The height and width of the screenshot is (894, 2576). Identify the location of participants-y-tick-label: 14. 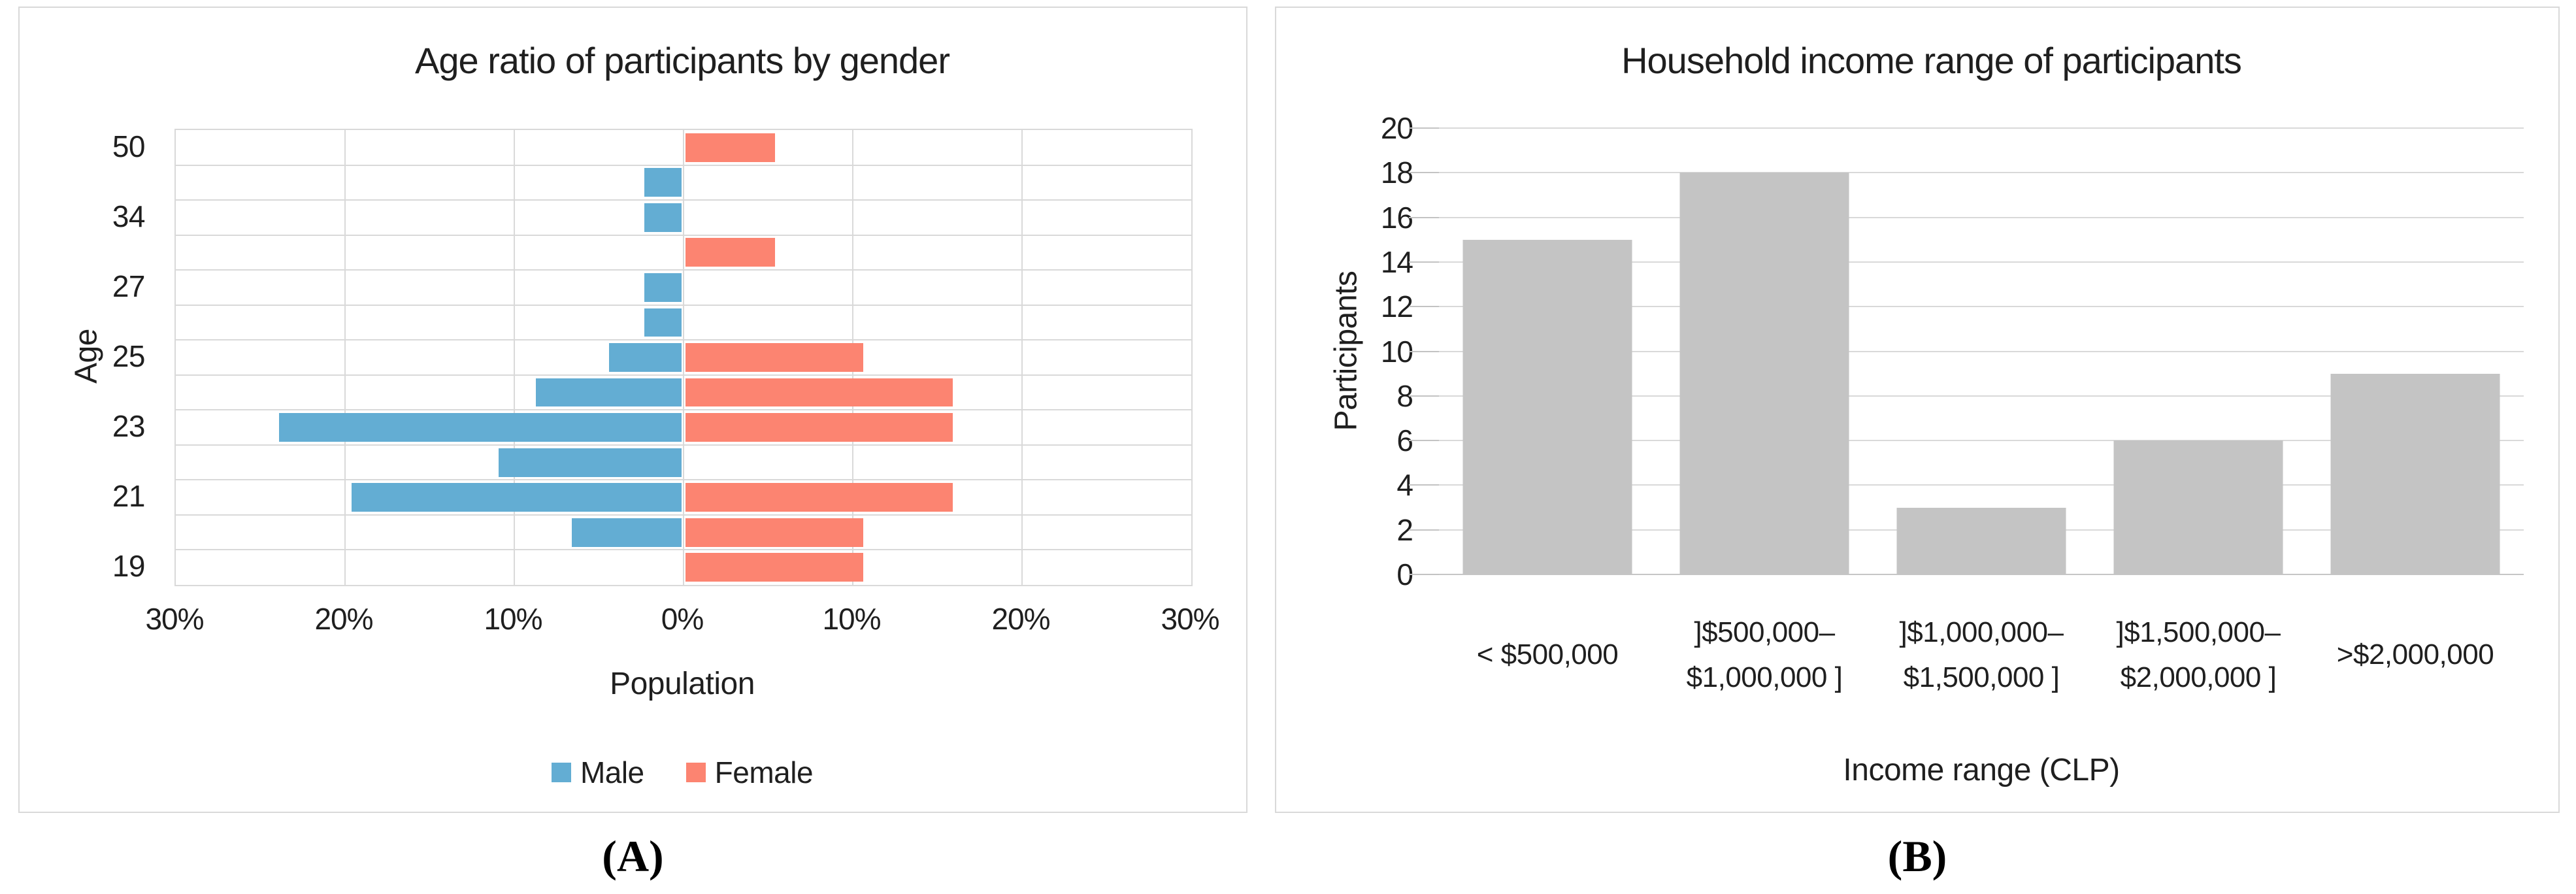
(1396, 261).